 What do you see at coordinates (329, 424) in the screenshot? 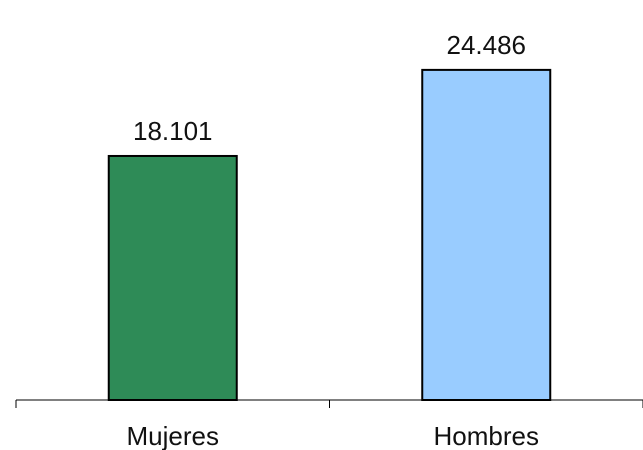
I see `x-axis: Mujeres Hombres` at bounding box center [329, 424].